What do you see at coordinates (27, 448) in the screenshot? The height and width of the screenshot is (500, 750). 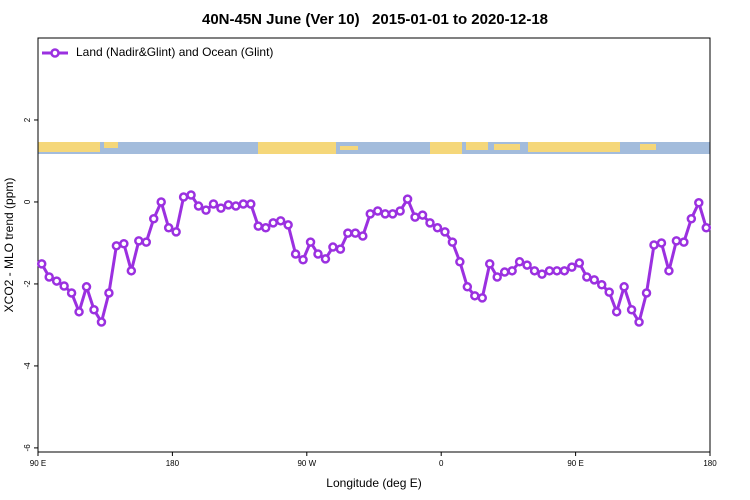 I see `y-tick-label: -6` at bounding box center [27, 448].